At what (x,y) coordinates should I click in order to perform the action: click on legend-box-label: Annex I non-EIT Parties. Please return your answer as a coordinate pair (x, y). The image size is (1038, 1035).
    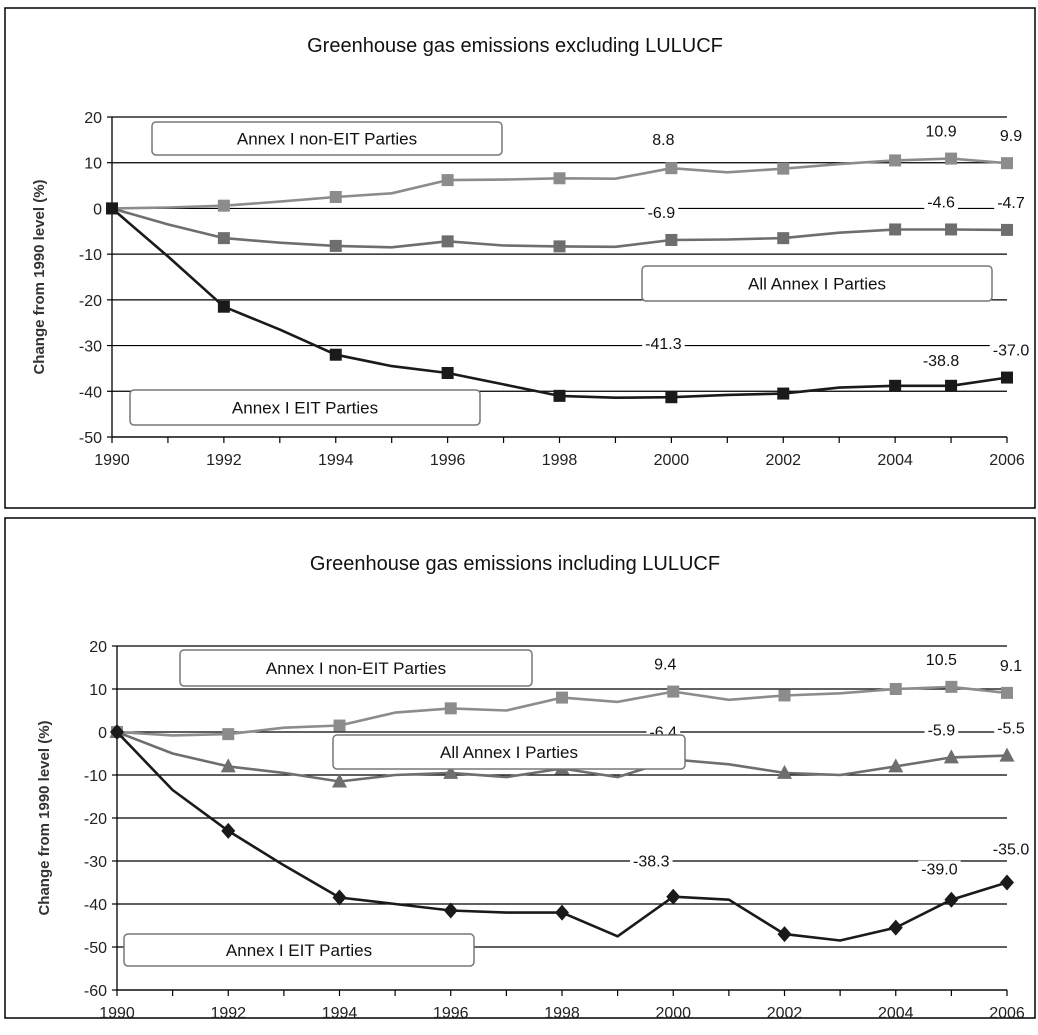
    Looking at the image, I should click on (327, 139).